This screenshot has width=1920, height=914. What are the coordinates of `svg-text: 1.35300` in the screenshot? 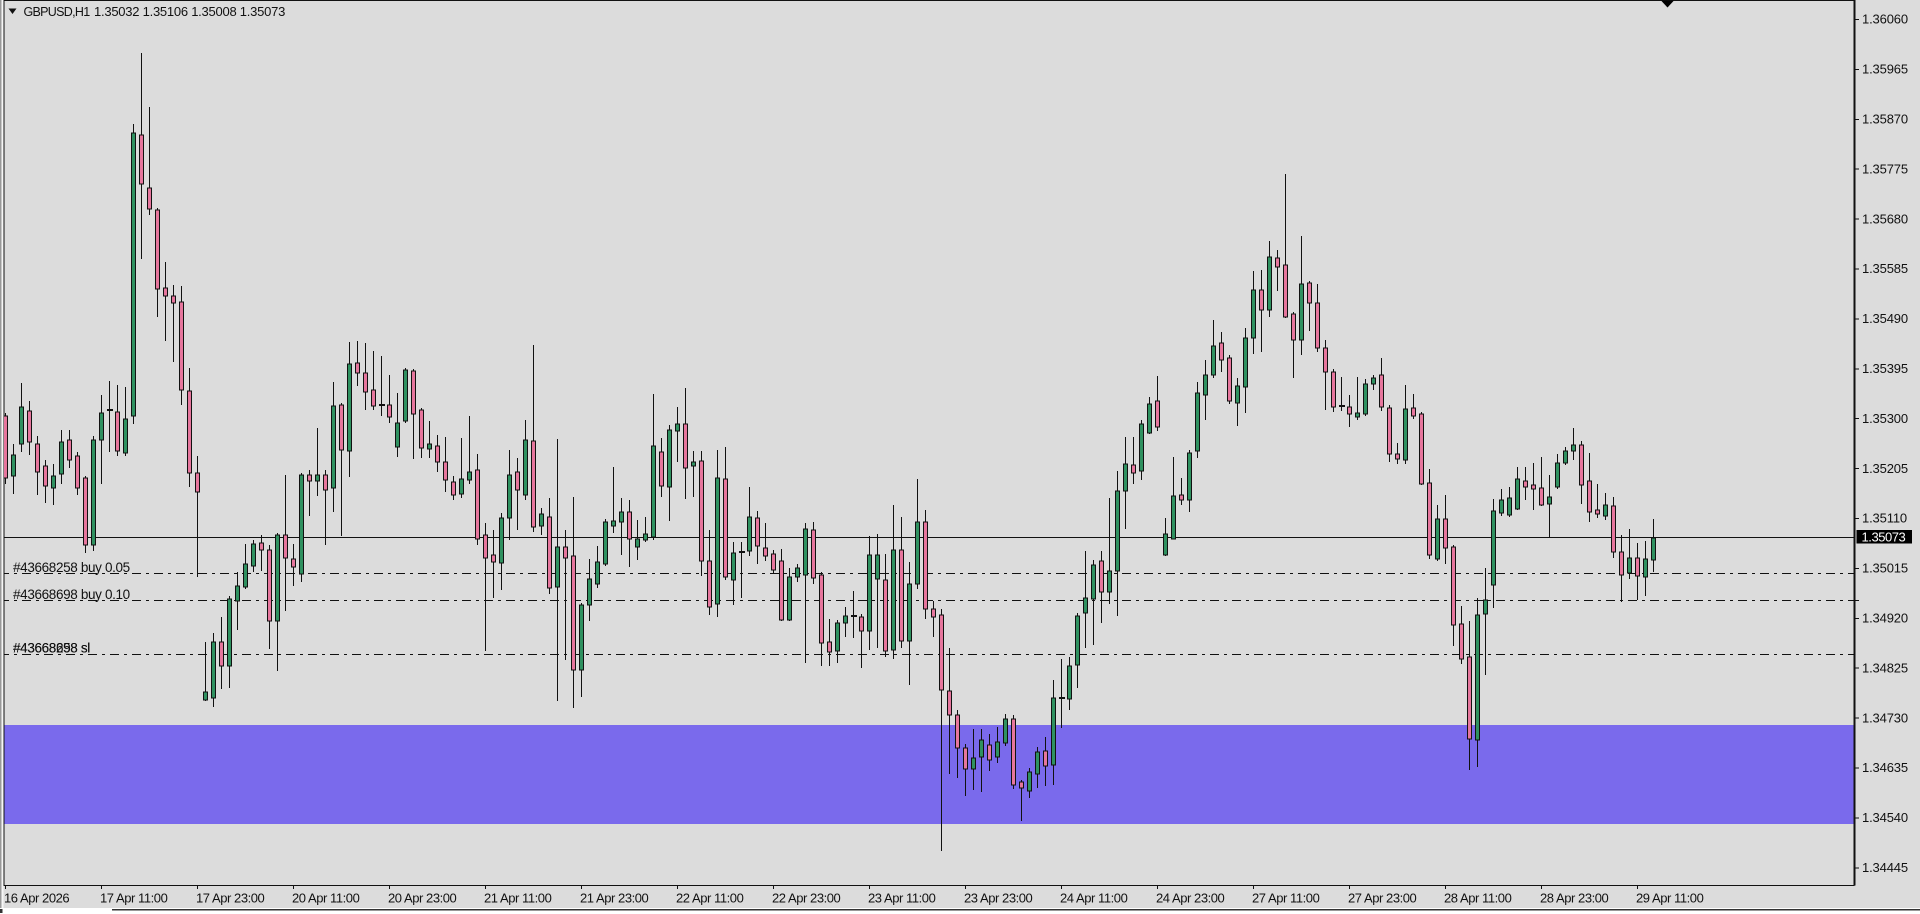 It's located at (1885, 418).